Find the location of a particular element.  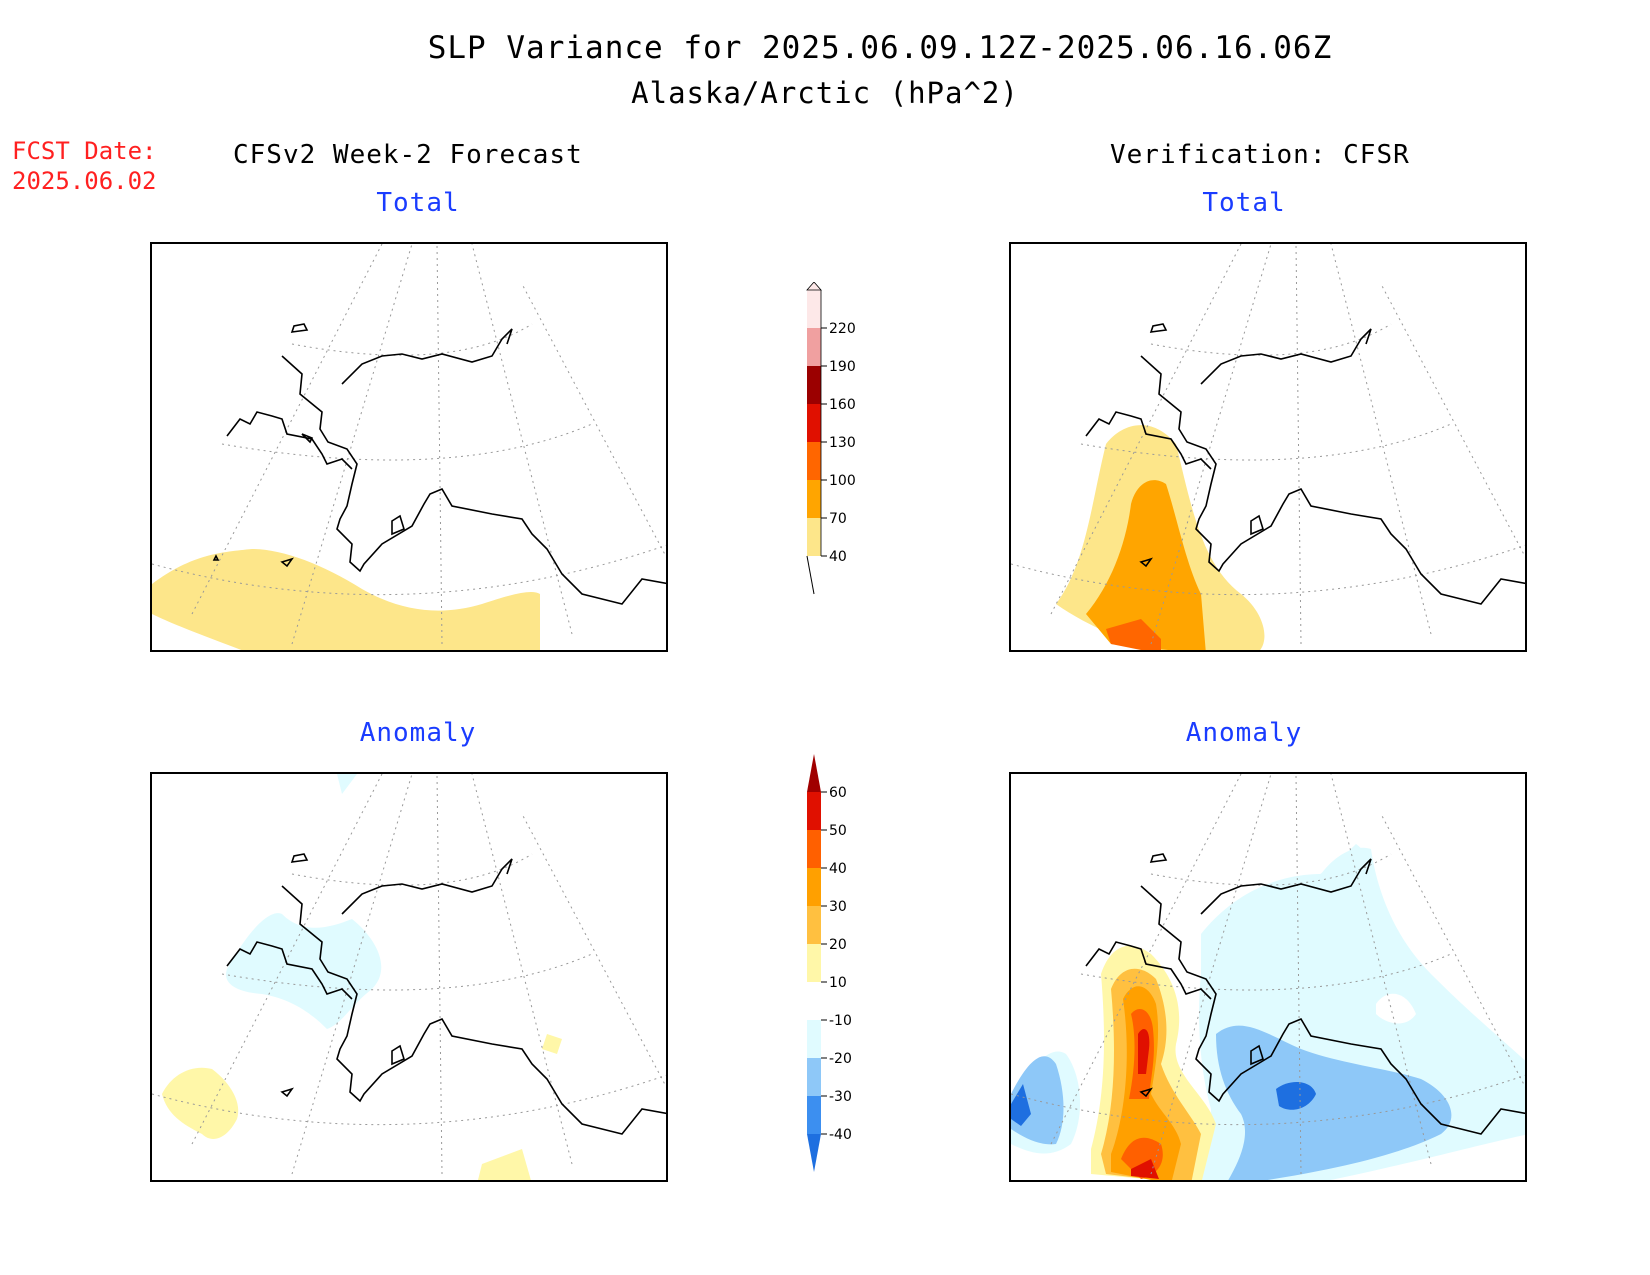

shade-minus10-minus20-north is located at coordinates (1319, 875).